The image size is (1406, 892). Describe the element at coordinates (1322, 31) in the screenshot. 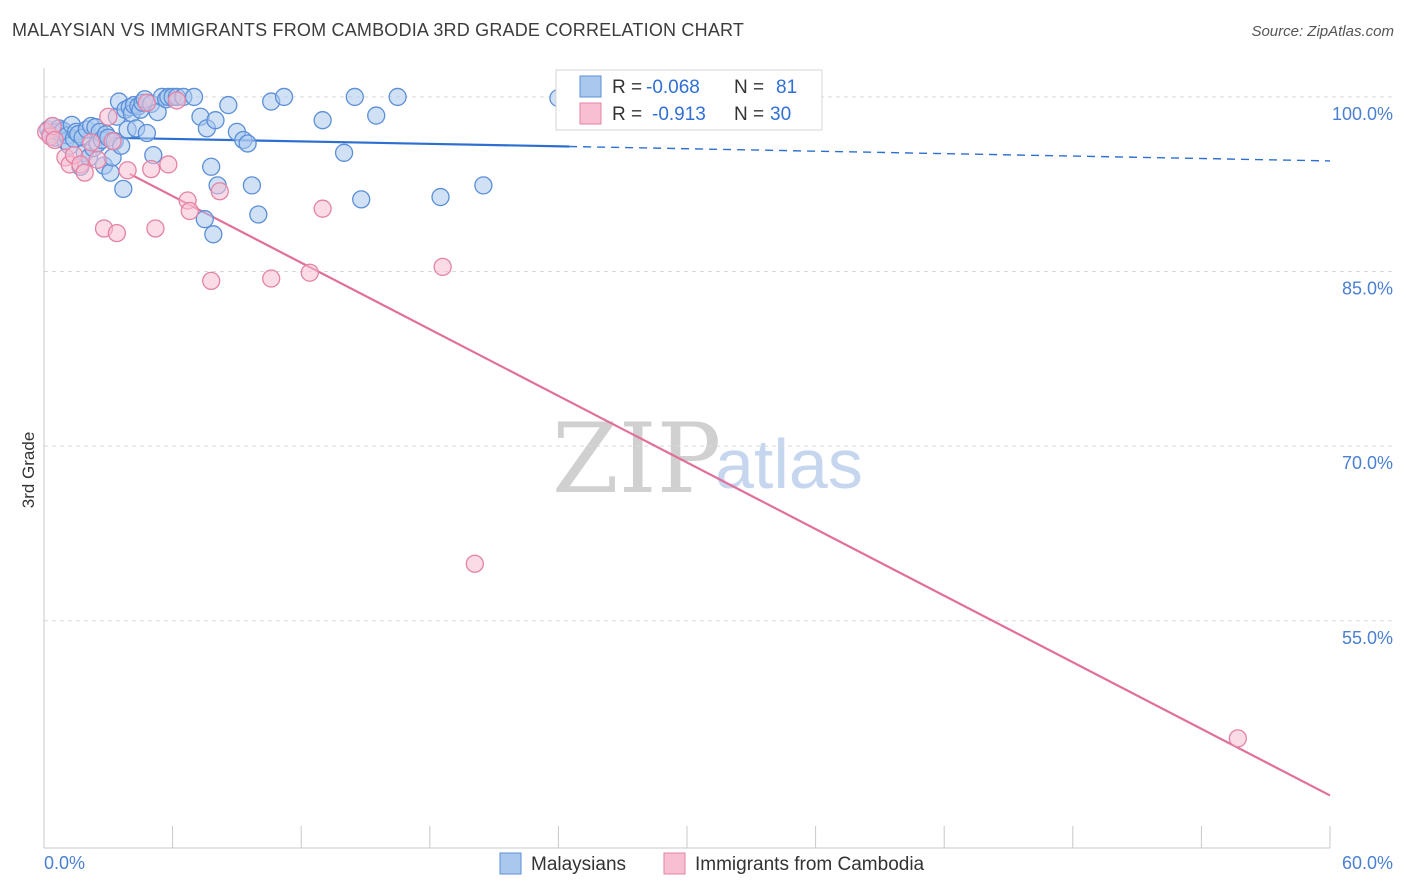

I see `source-label: Source: ZipAtlas.com` at that location.